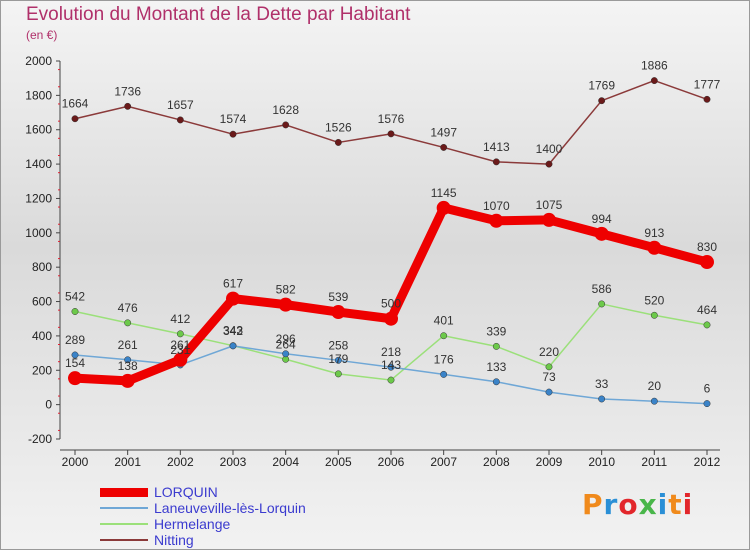  Describe the element at coordinates (192, 523) in the screenshot. I see `legend-label-hermelange: Hermelange` at that location.